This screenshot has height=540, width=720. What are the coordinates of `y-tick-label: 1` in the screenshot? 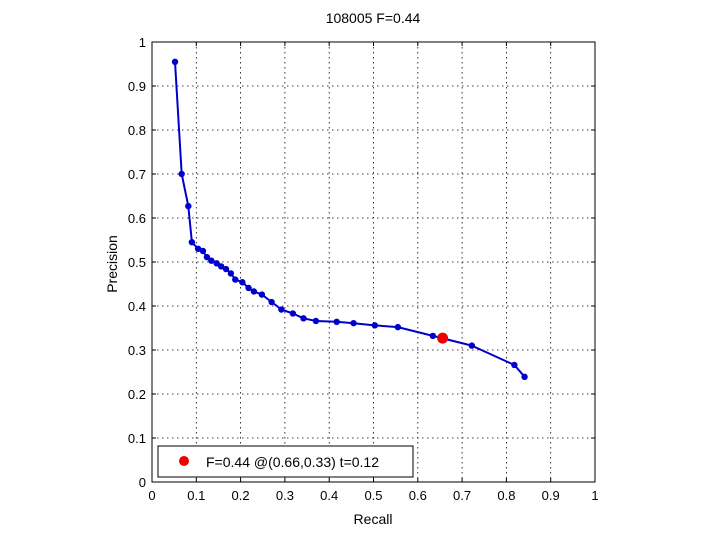 It's located at (142, 42).